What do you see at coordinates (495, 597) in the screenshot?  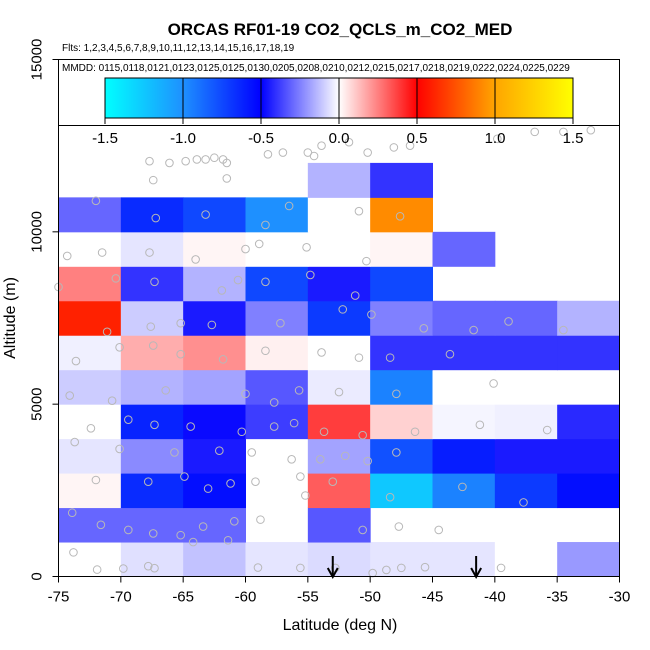 I see `x-tick-label: -40` at bounding box center [495, 597].